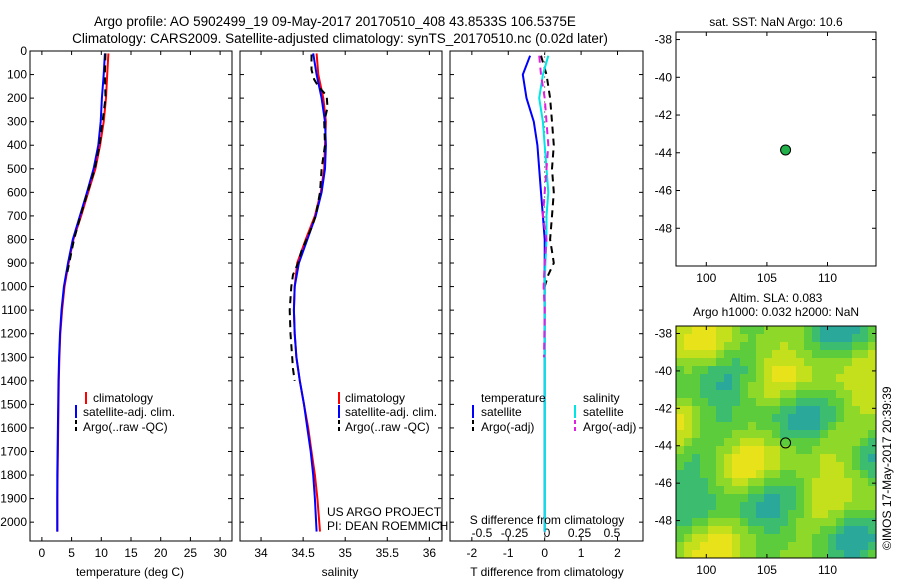 This screenshot has width=900, height=580. I want to click on sst-map-plot: 100 105 110 -38 -40 -42 -44 -46 -48, so click(765, 158).